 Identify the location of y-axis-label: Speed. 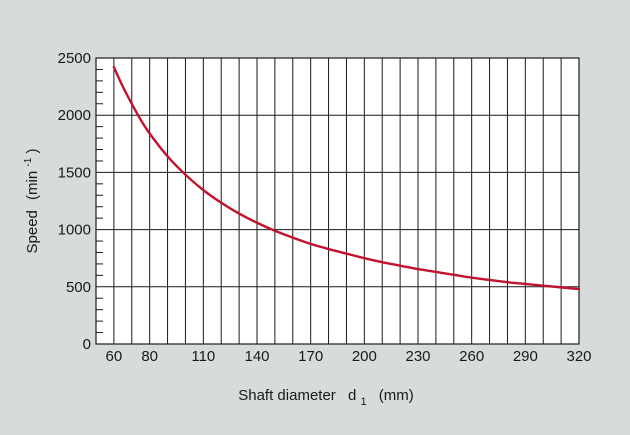
(32, 231).